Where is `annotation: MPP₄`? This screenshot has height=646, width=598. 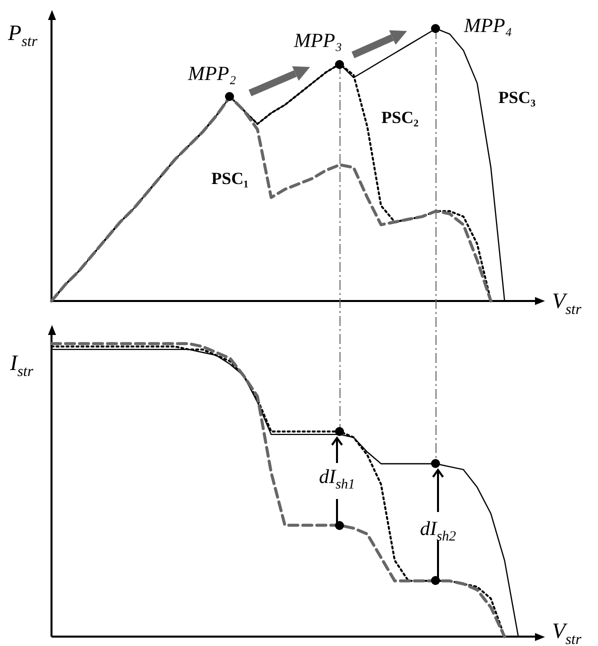
annotation: MPP₄ is located at coordinates (487, 26).